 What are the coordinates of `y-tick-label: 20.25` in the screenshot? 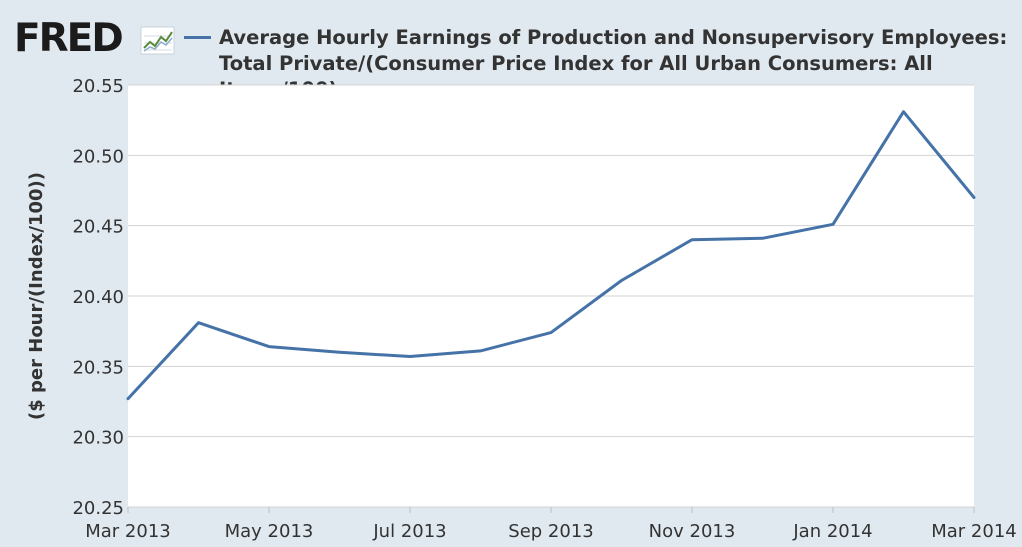 It's located at (98, 508).